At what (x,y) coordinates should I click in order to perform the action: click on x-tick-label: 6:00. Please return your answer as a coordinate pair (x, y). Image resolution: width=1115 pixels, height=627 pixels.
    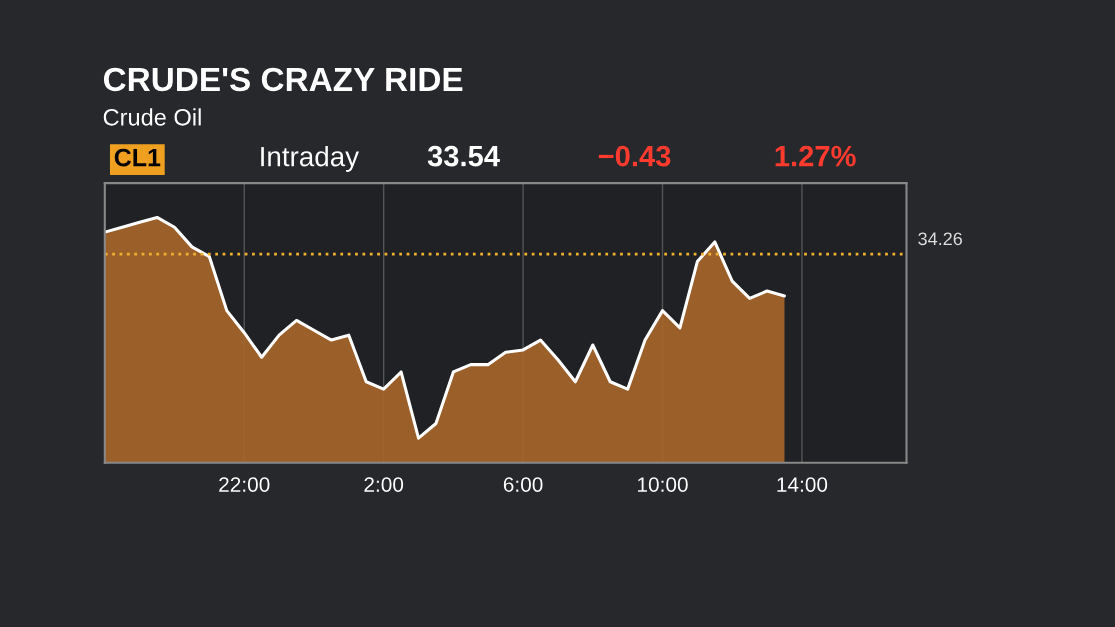
    Looking at the image, I should click on (523, 484).